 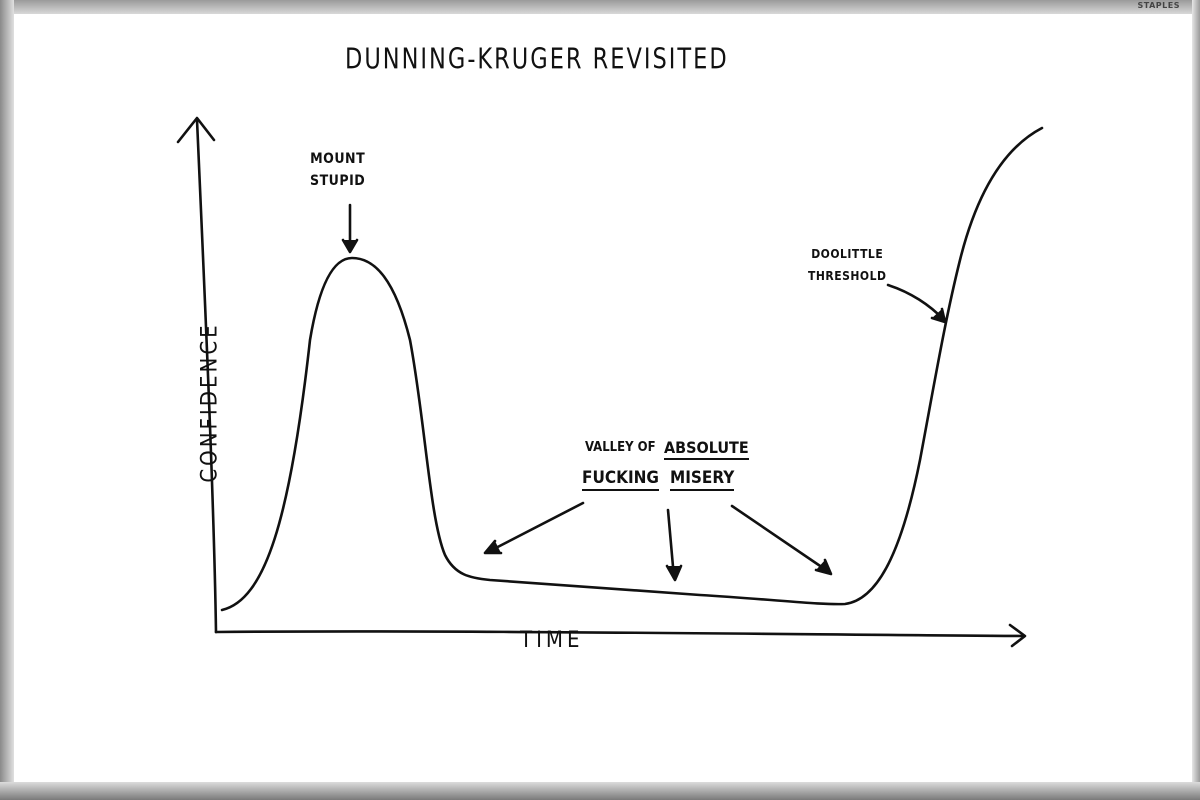 What do you see at coordinates (620, 447) in the screenshot?
I see `valley-label-part1: Valley of` at bounding box center [620, 447].